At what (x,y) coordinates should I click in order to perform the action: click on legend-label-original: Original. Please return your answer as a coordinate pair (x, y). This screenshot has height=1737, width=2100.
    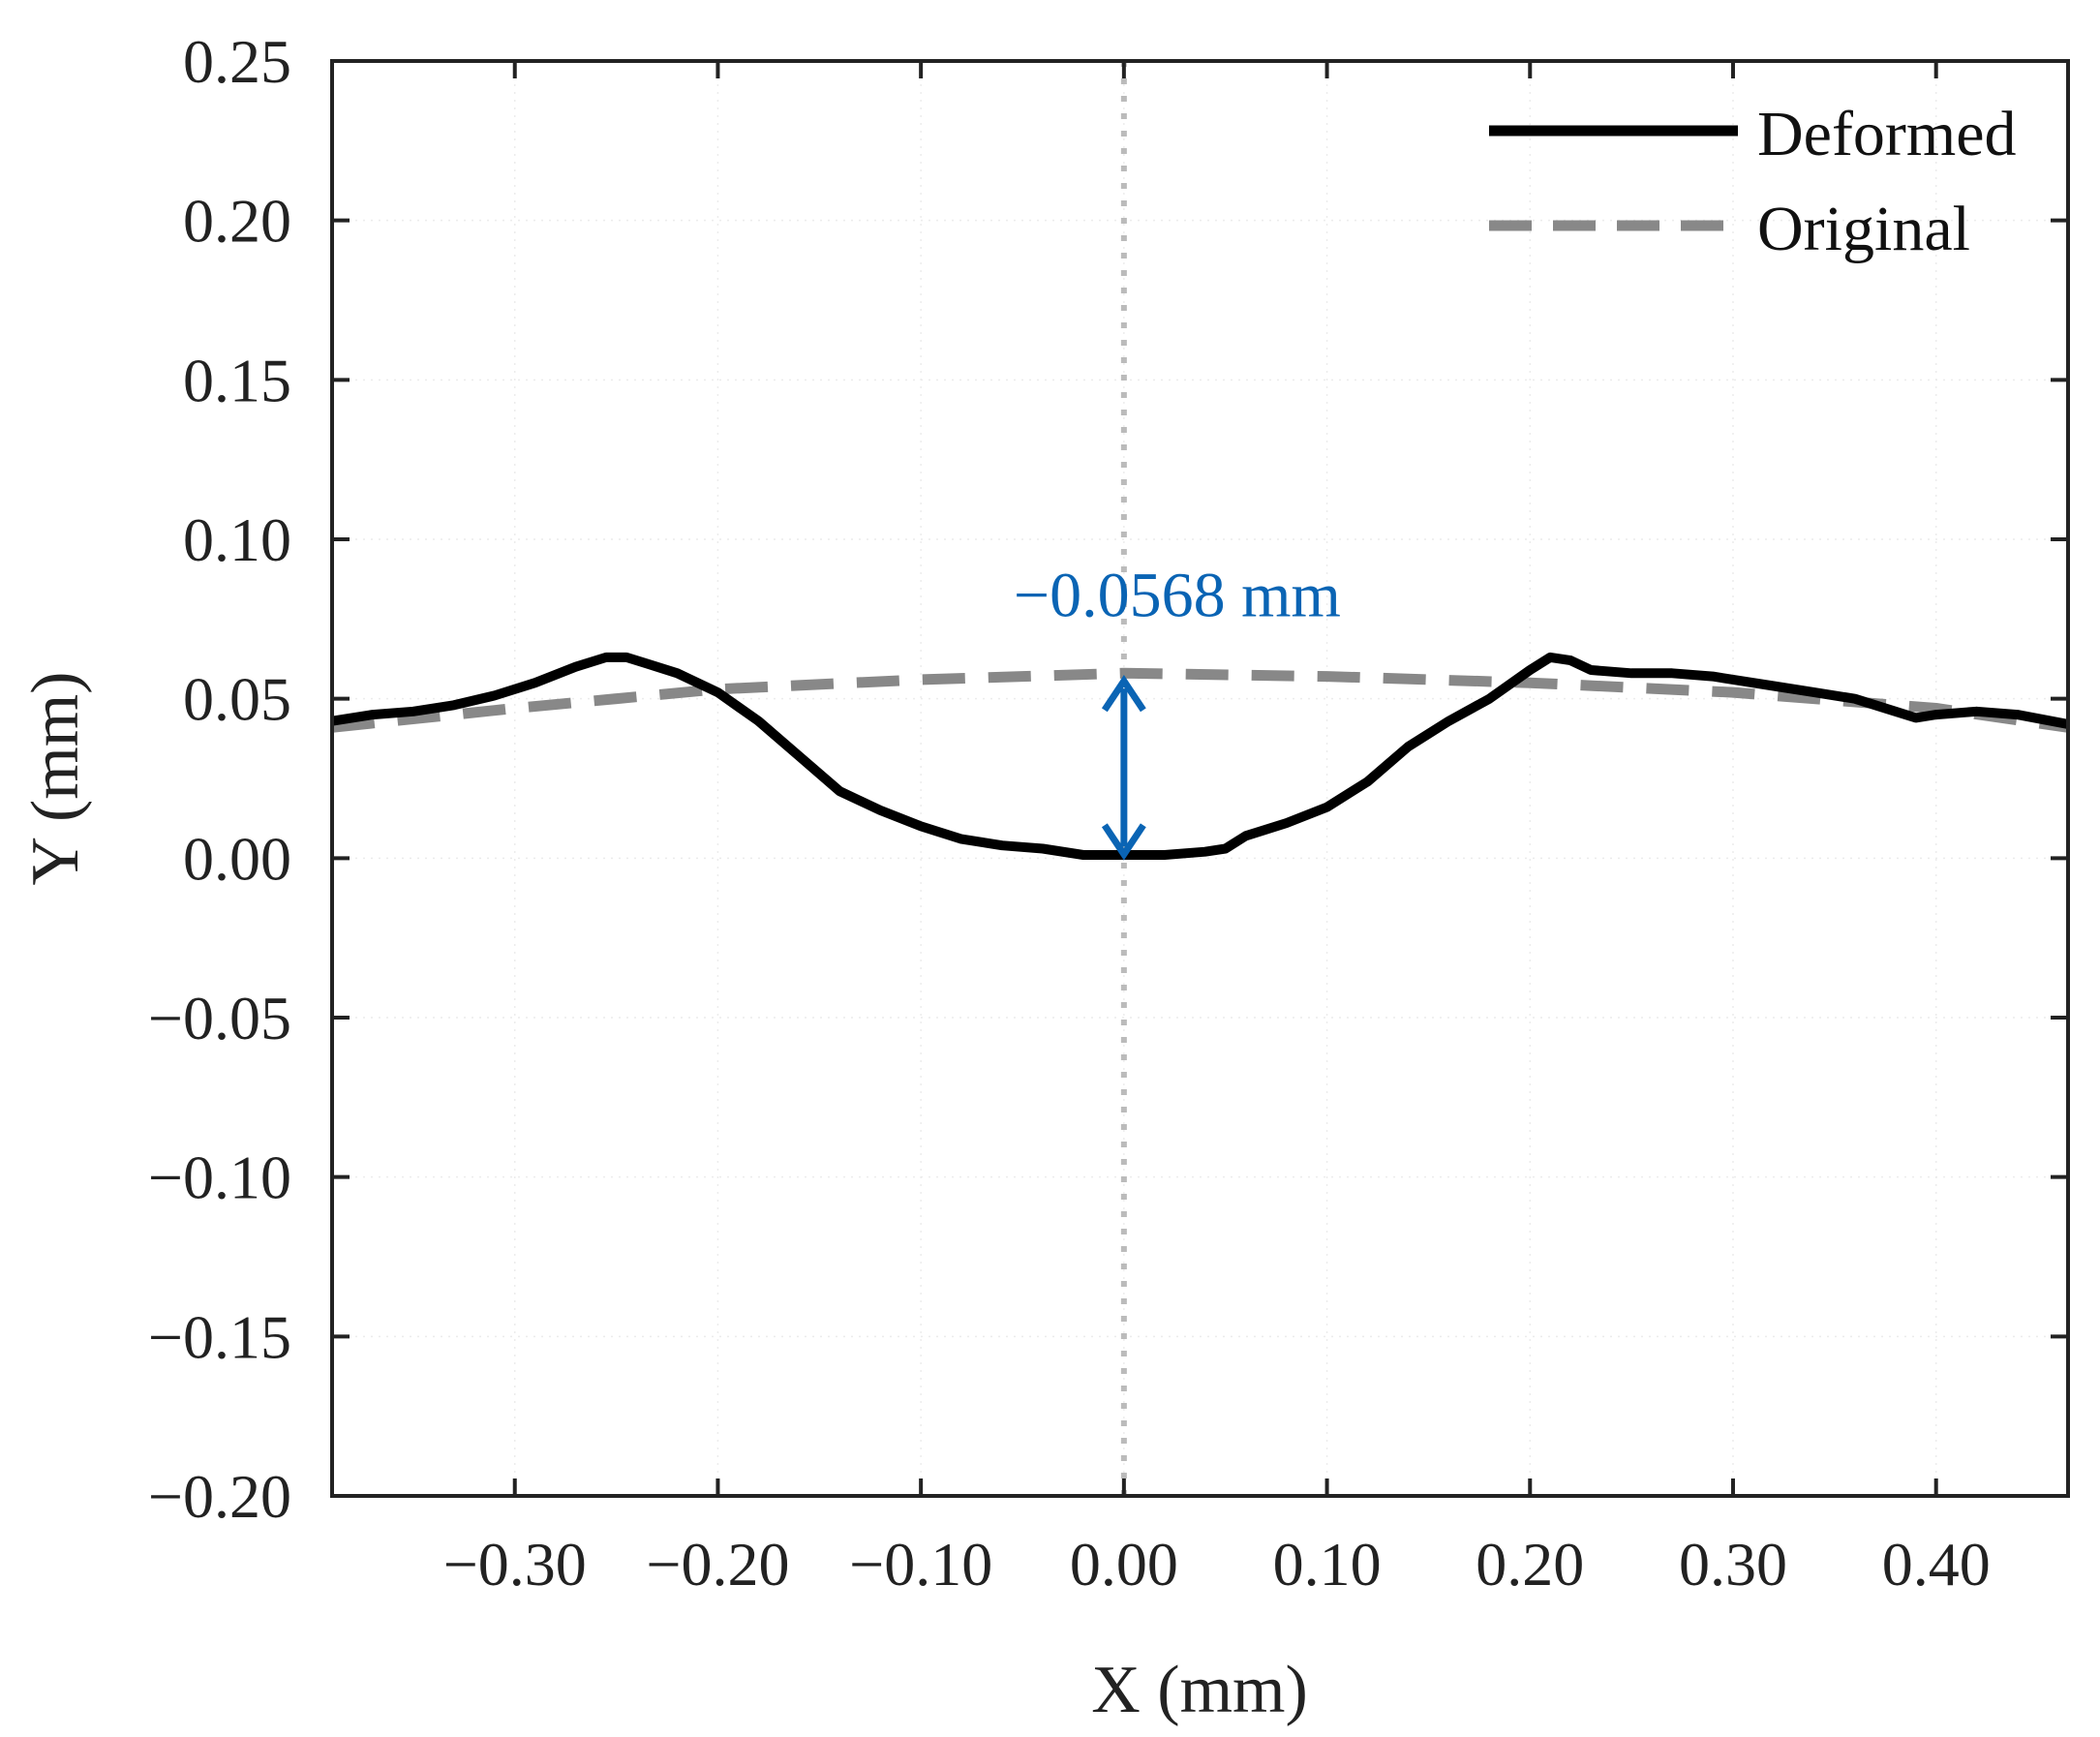
    Looking at the image, I should click on (1864, 229).